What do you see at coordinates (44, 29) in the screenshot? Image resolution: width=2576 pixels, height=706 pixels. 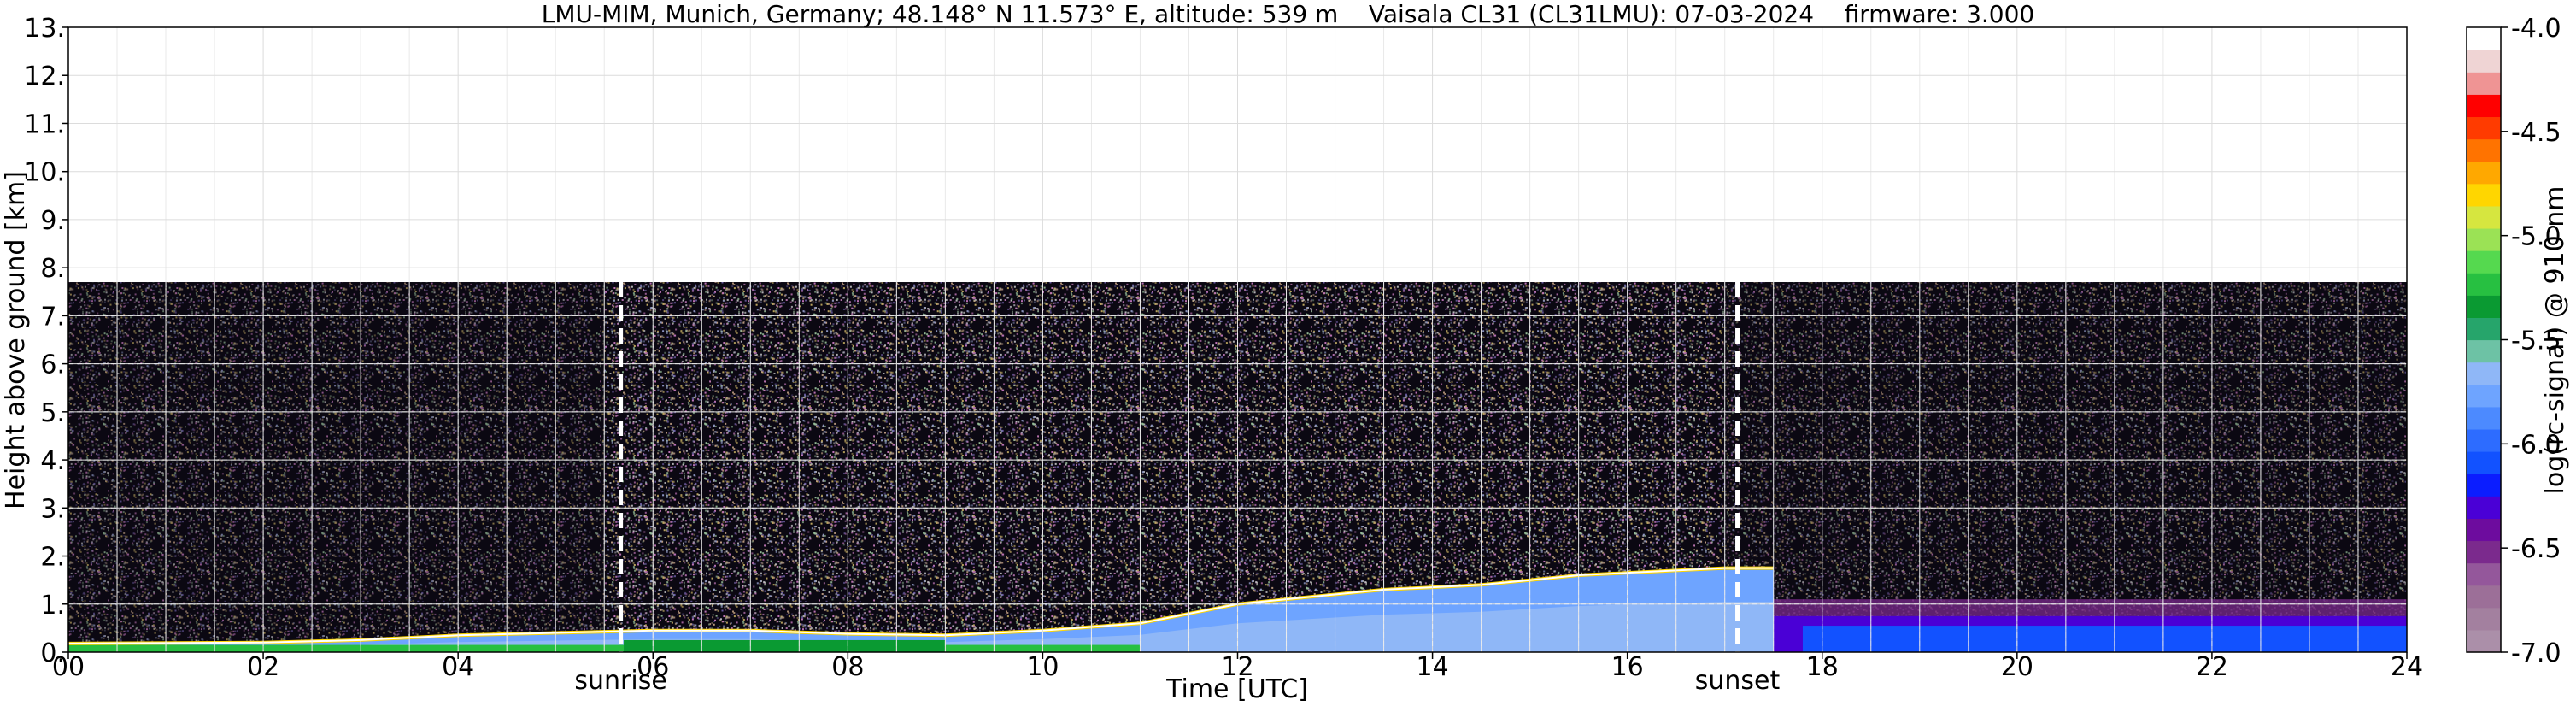 I see `y-tick-label: 13.` at bounding box center [44, 29].